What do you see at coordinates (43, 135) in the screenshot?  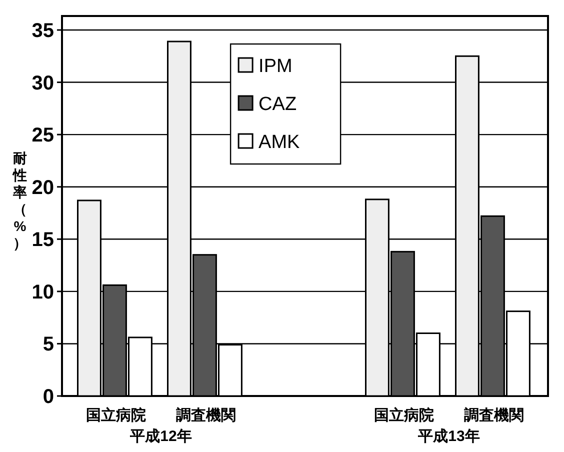 I see `y-tick-label: 25` at bounding box center [43, 135].